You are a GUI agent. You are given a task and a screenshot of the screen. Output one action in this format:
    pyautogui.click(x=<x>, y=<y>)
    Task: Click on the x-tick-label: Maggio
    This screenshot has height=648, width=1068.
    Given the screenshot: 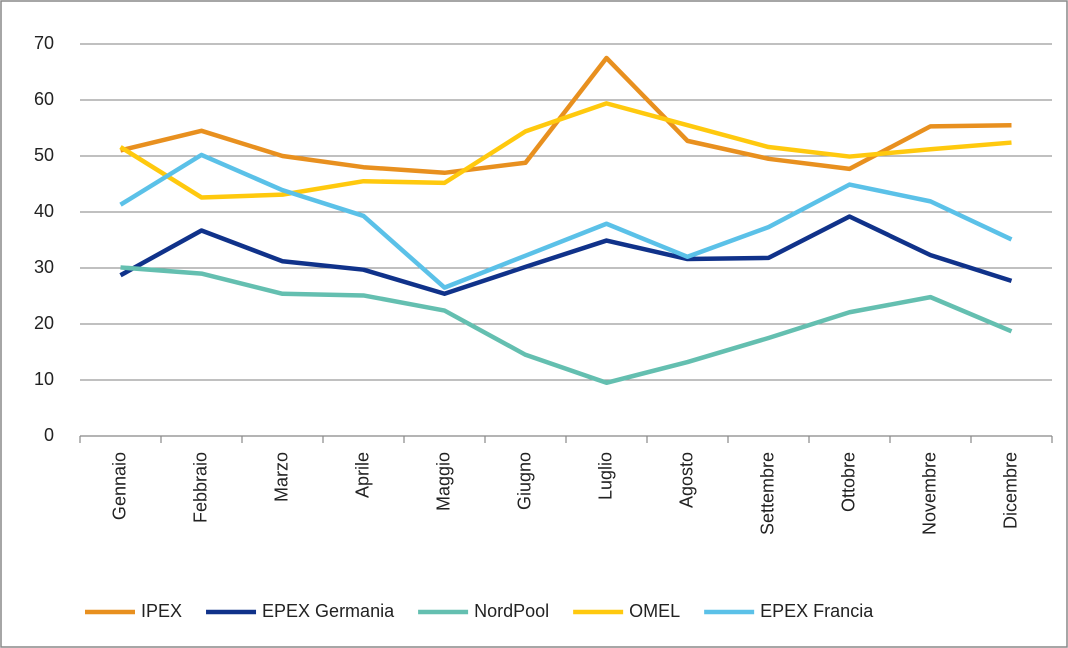 What is the action you would take?
    pyautogui.click(x=443, y=481)
    